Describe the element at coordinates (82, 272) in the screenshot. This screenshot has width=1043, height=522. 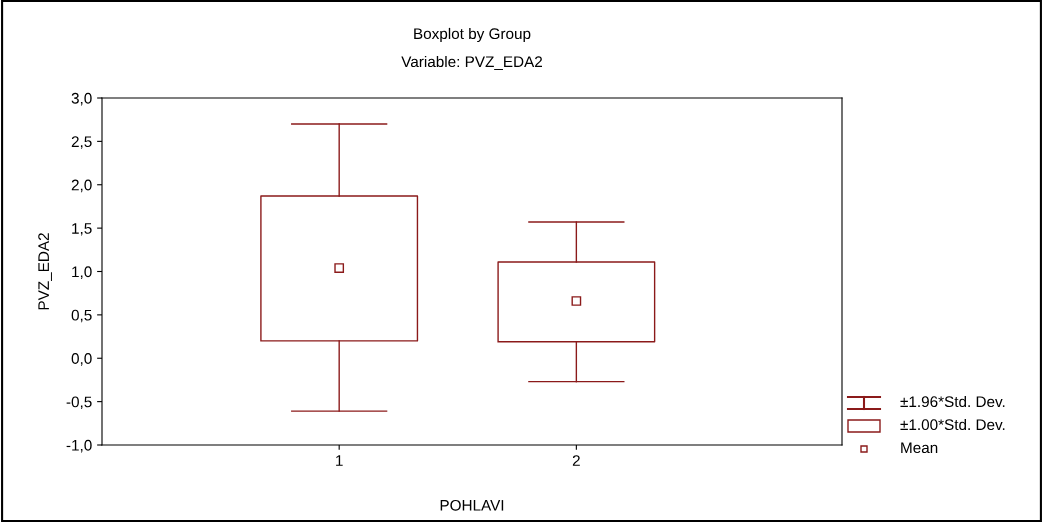
I see `y-tick-label: 1,0` at that location.